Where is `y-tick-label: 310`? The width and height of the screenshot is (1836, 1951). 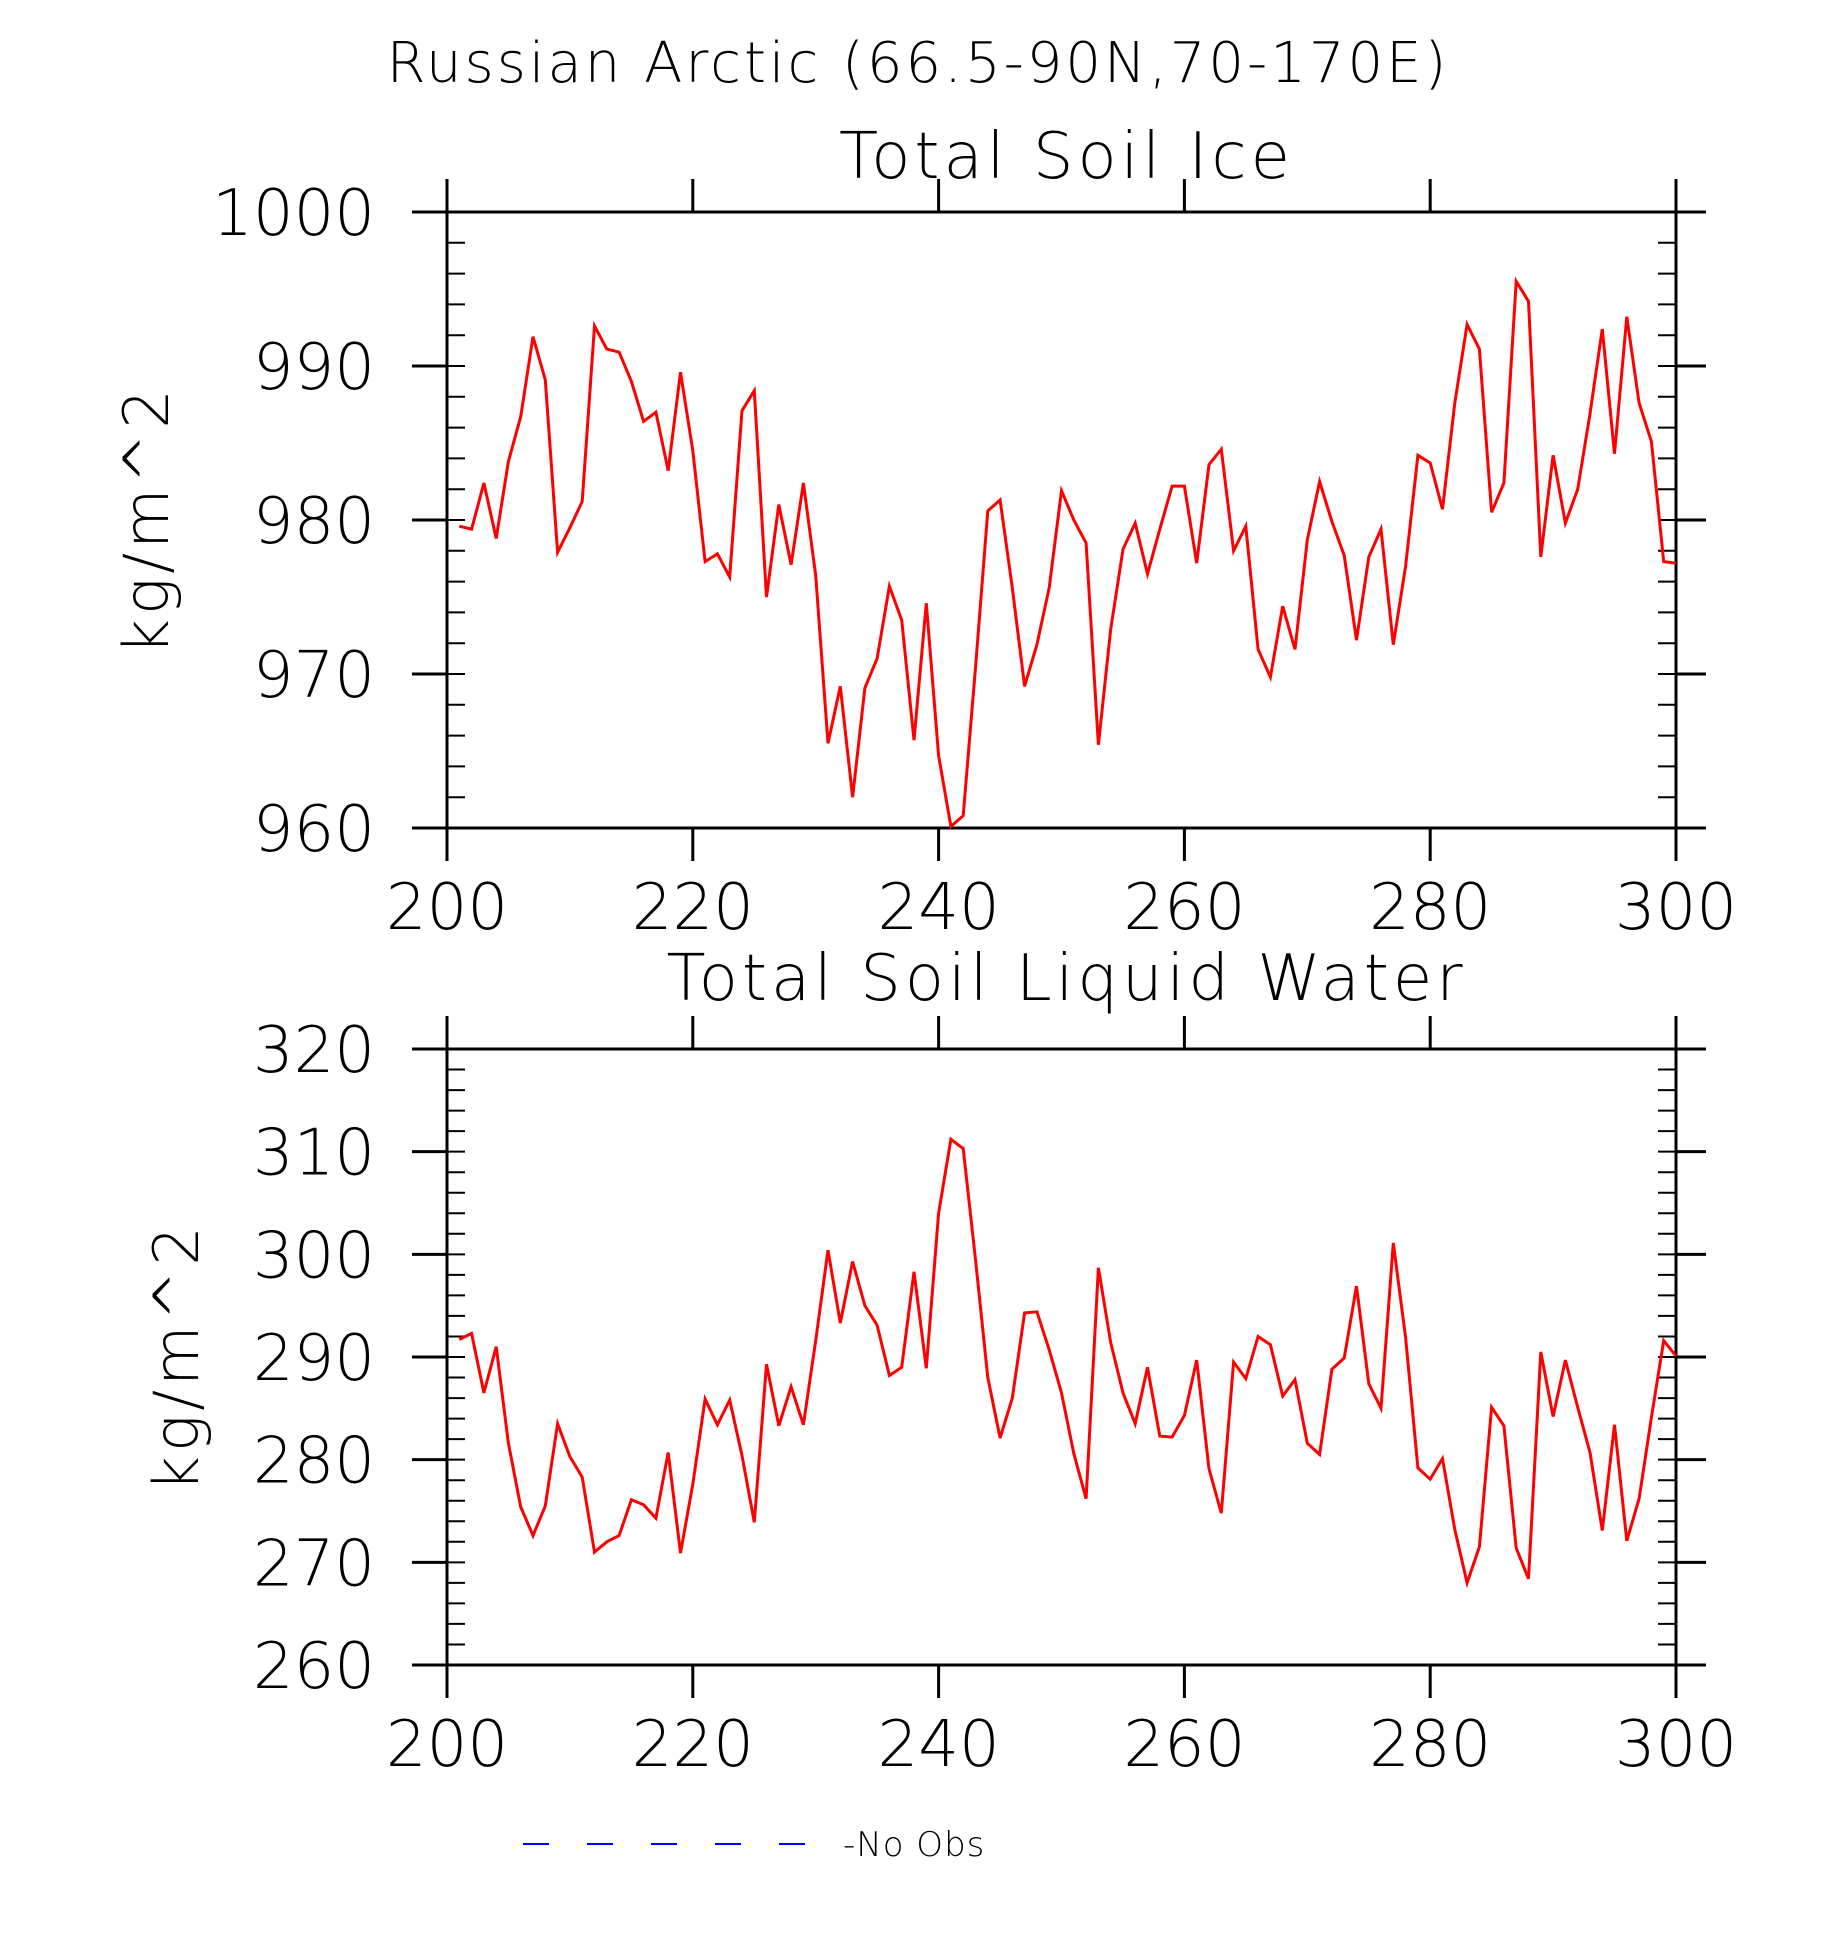
y-tick-label: 310 is located at coordinates (314, 1154).